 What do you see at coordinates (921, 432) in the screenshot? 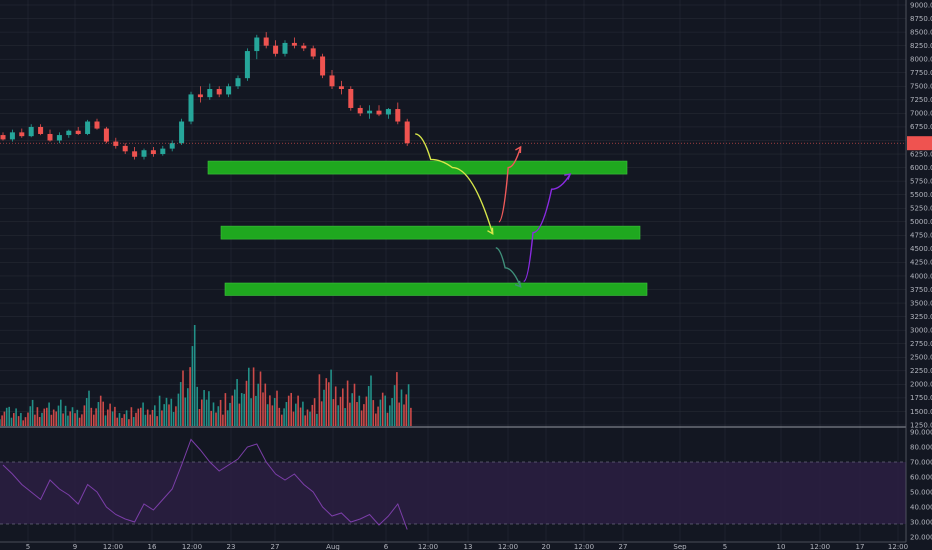
I see `rsi-tick-label: 90.0000` at bounding box center [921, 432].